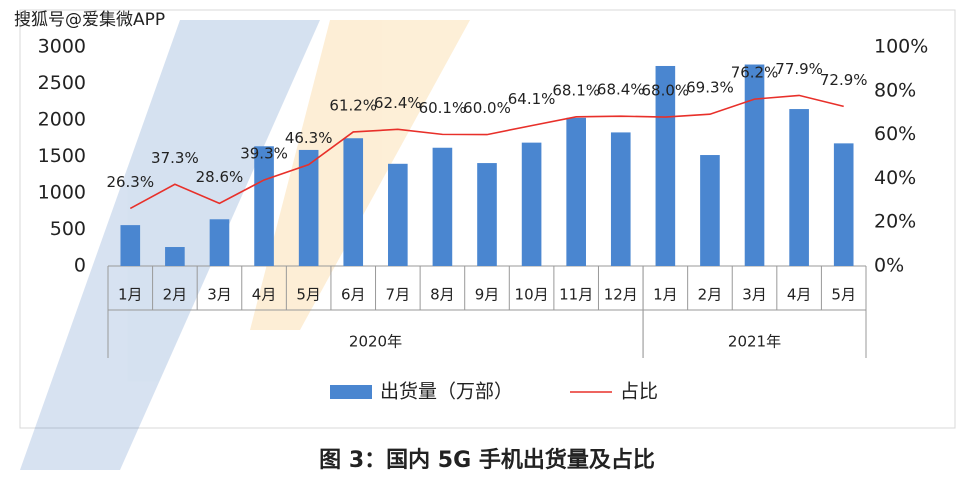 The width and height of the screenshot is (975, 488). I want to click on data-label: 68.4%, so click(621, 90).